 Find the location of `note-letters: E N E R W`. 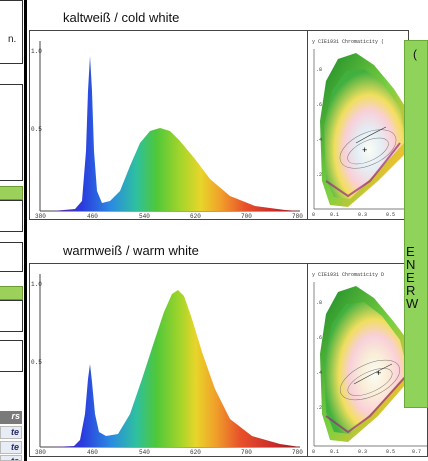

note-letters: E N E R W is located at coordinates (412, 277).